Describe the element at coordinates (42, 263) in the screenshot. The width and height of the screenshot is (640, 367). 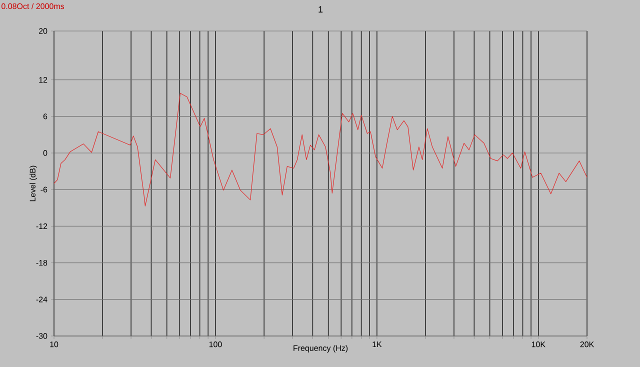
I see `y-tick-label: -18` at that location.